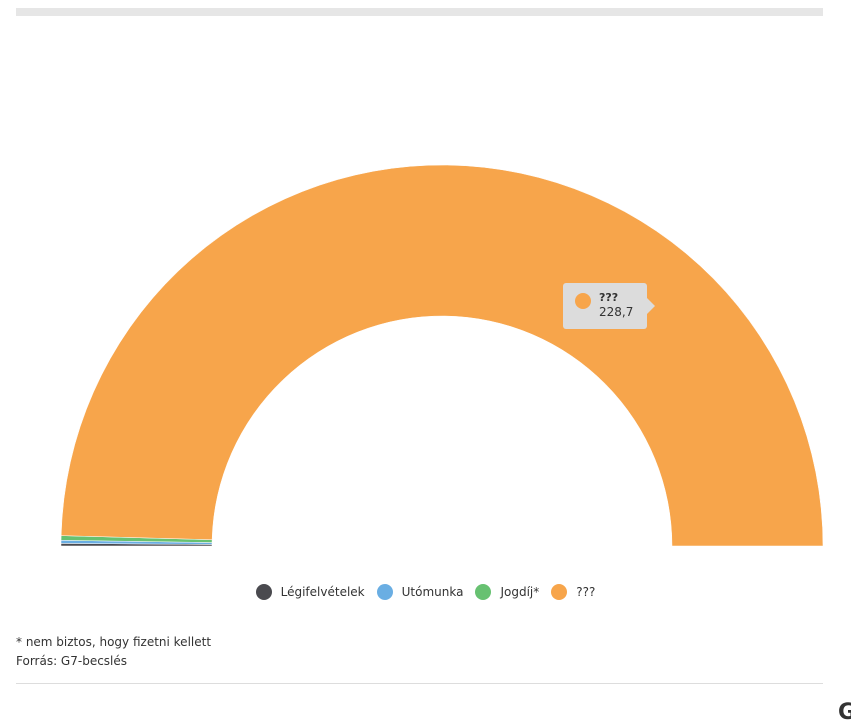  What do you see at coordinates (322, 592) in the screenshot?
I see `legend-label: Légifelvételek` at bounding box center [322, 592].